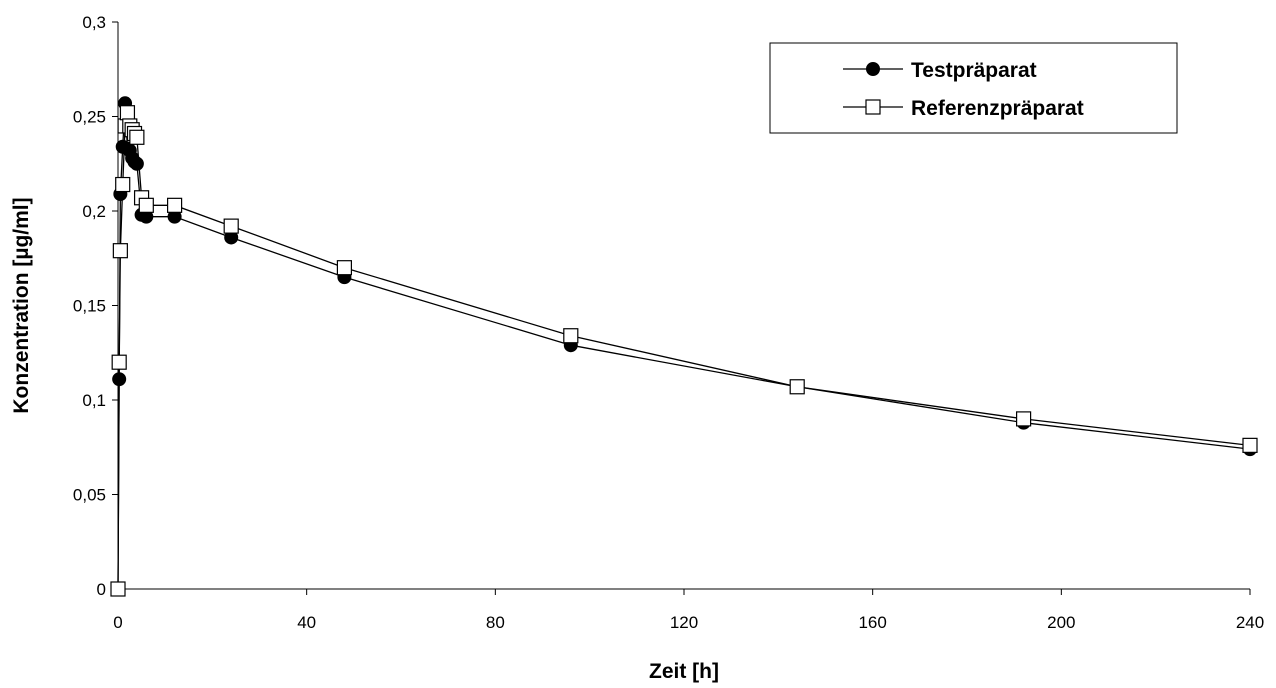  Describe the element at coordinates (1250, 622) in the screenshot. I see `x-tick-label: 240` at that location.